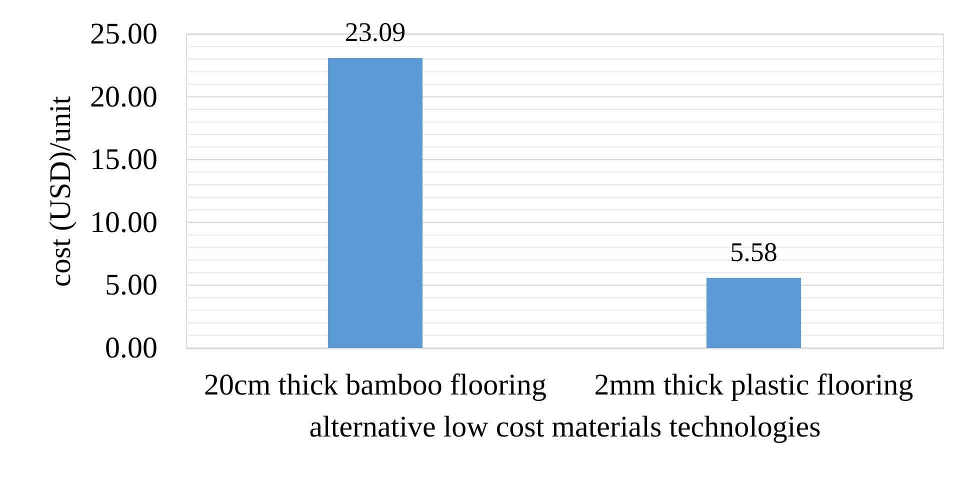 This screenshot has height=478, width=964. Describe the element at coordinates (375, 385) in the screenshot. I see `x-tick-label: 20cm thick bamboo flooring` at that location.